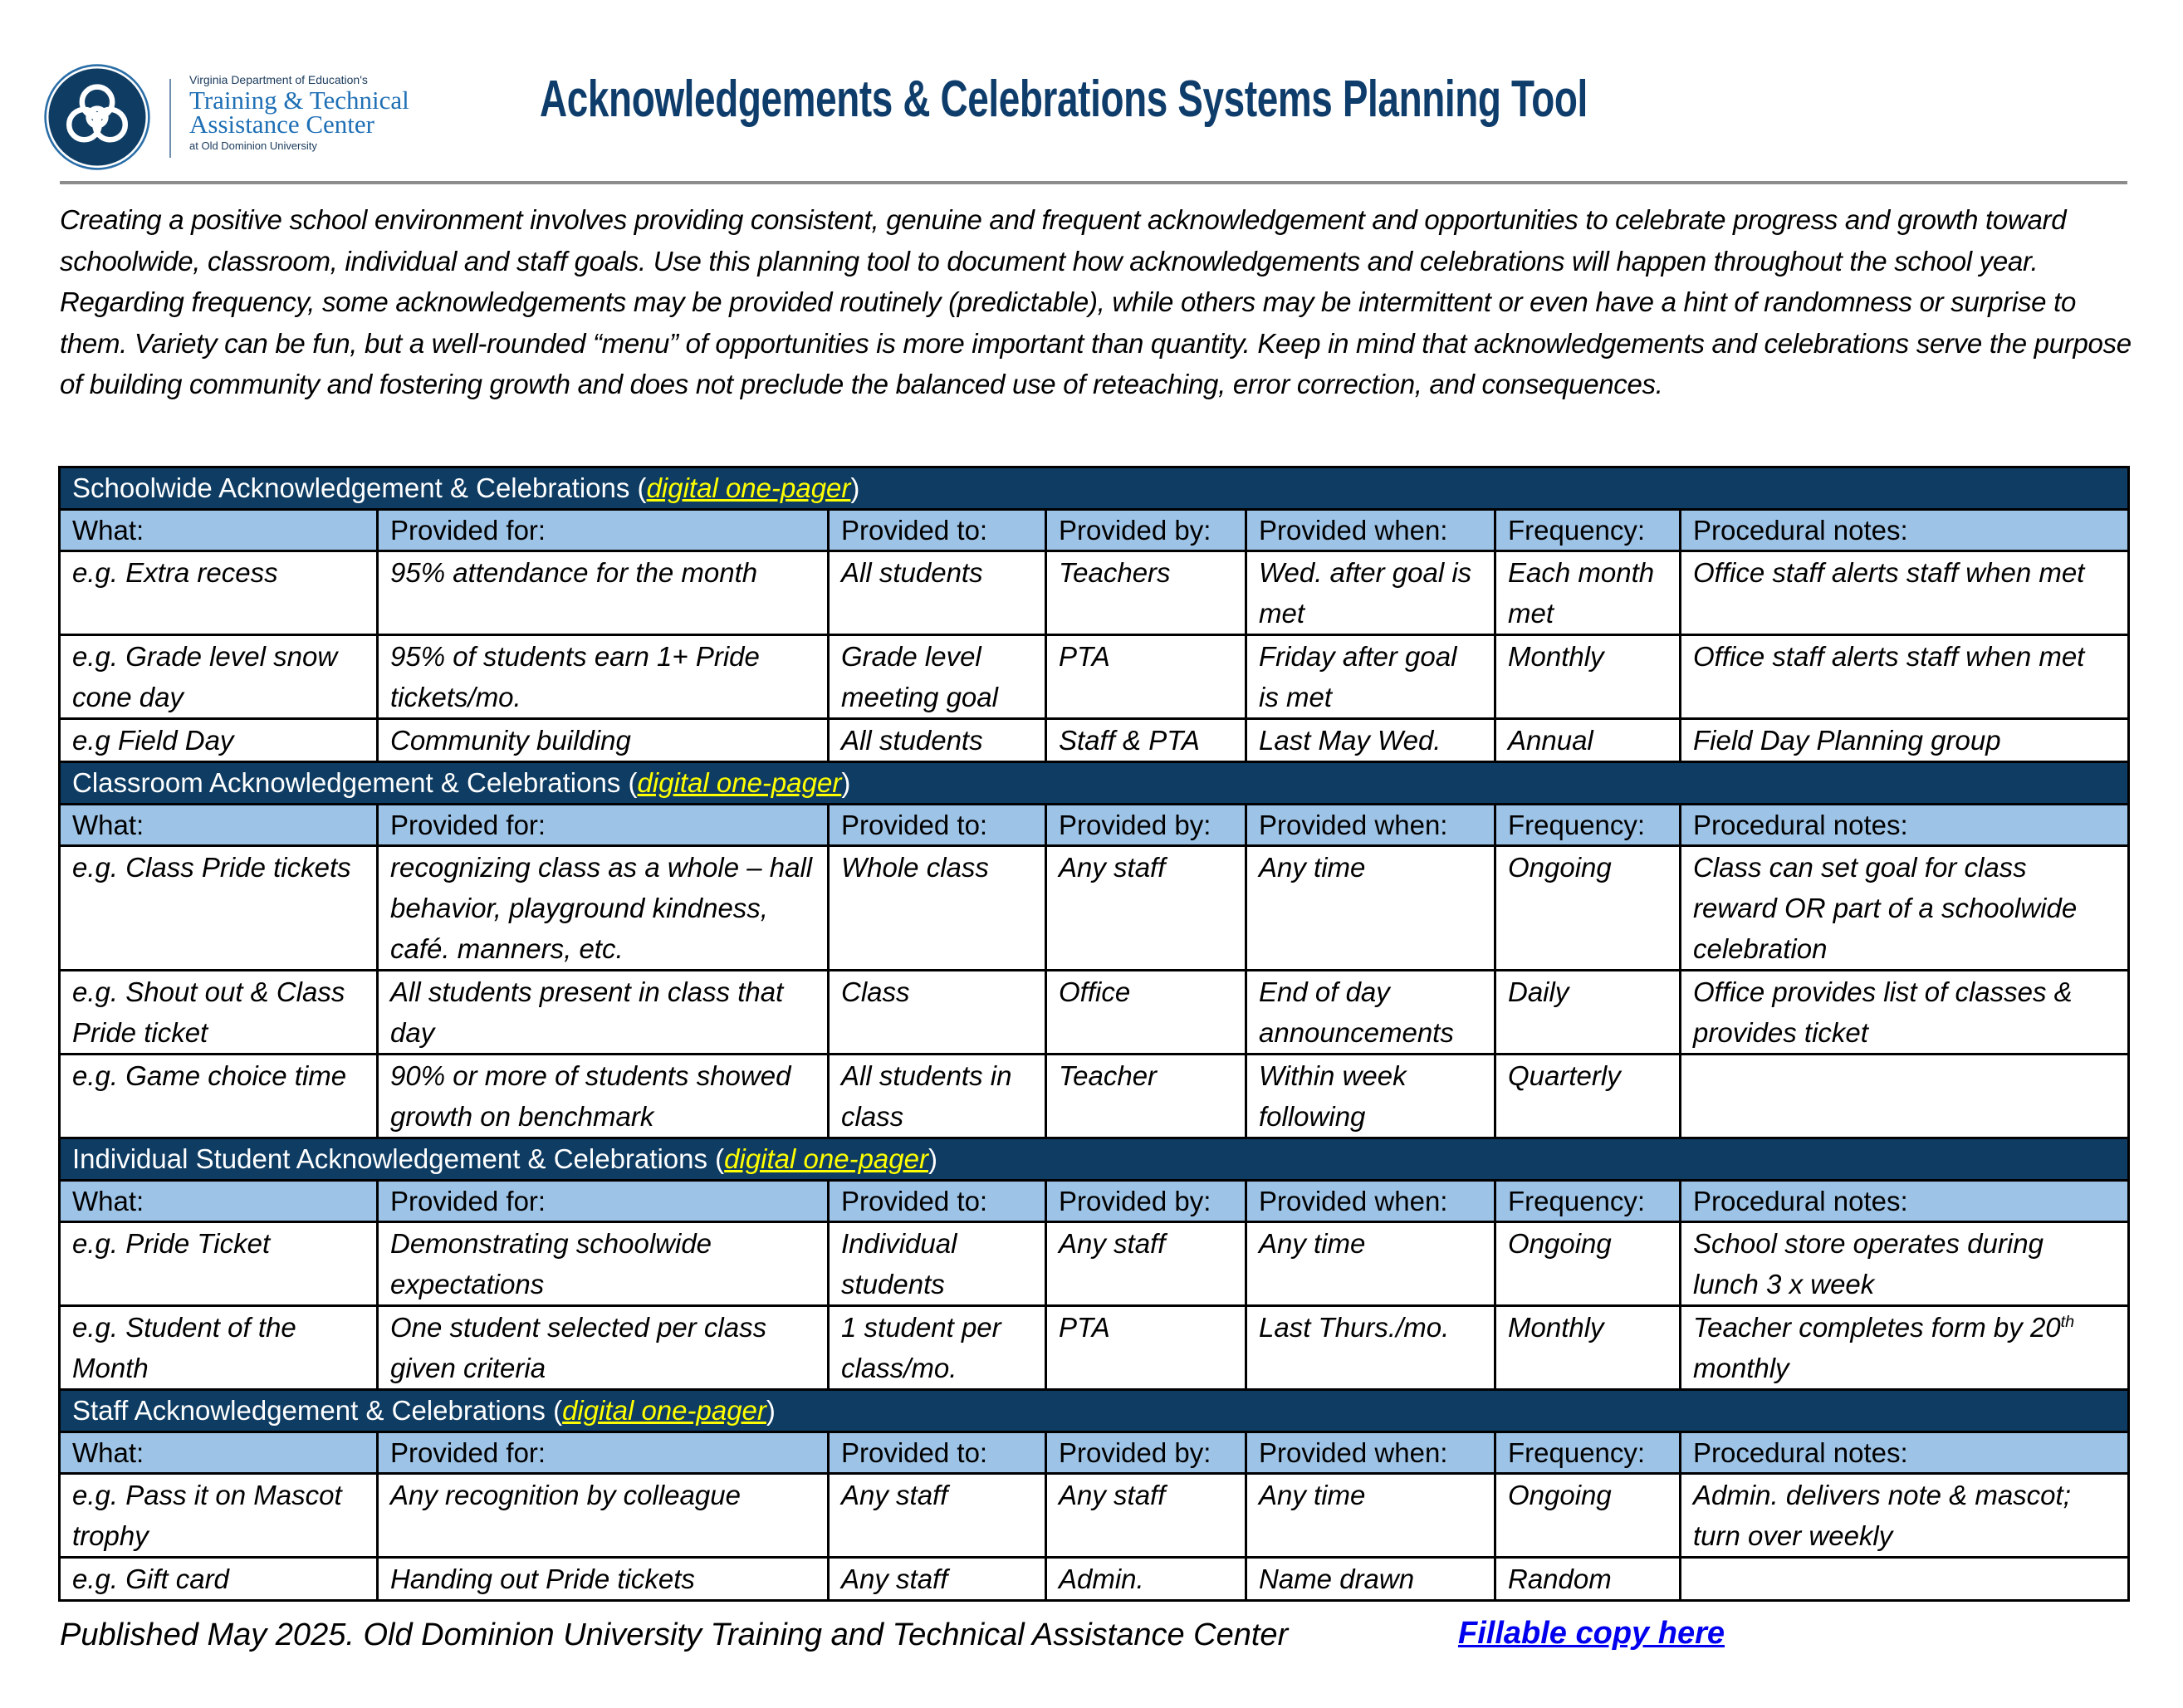 The height and width of the screenshot is (1708, 2183). What do you see at coordinates (1146, 1579) in the screenshot?
I see `cell-provided-by: Admin.` at bounding box center [1146, 1579].